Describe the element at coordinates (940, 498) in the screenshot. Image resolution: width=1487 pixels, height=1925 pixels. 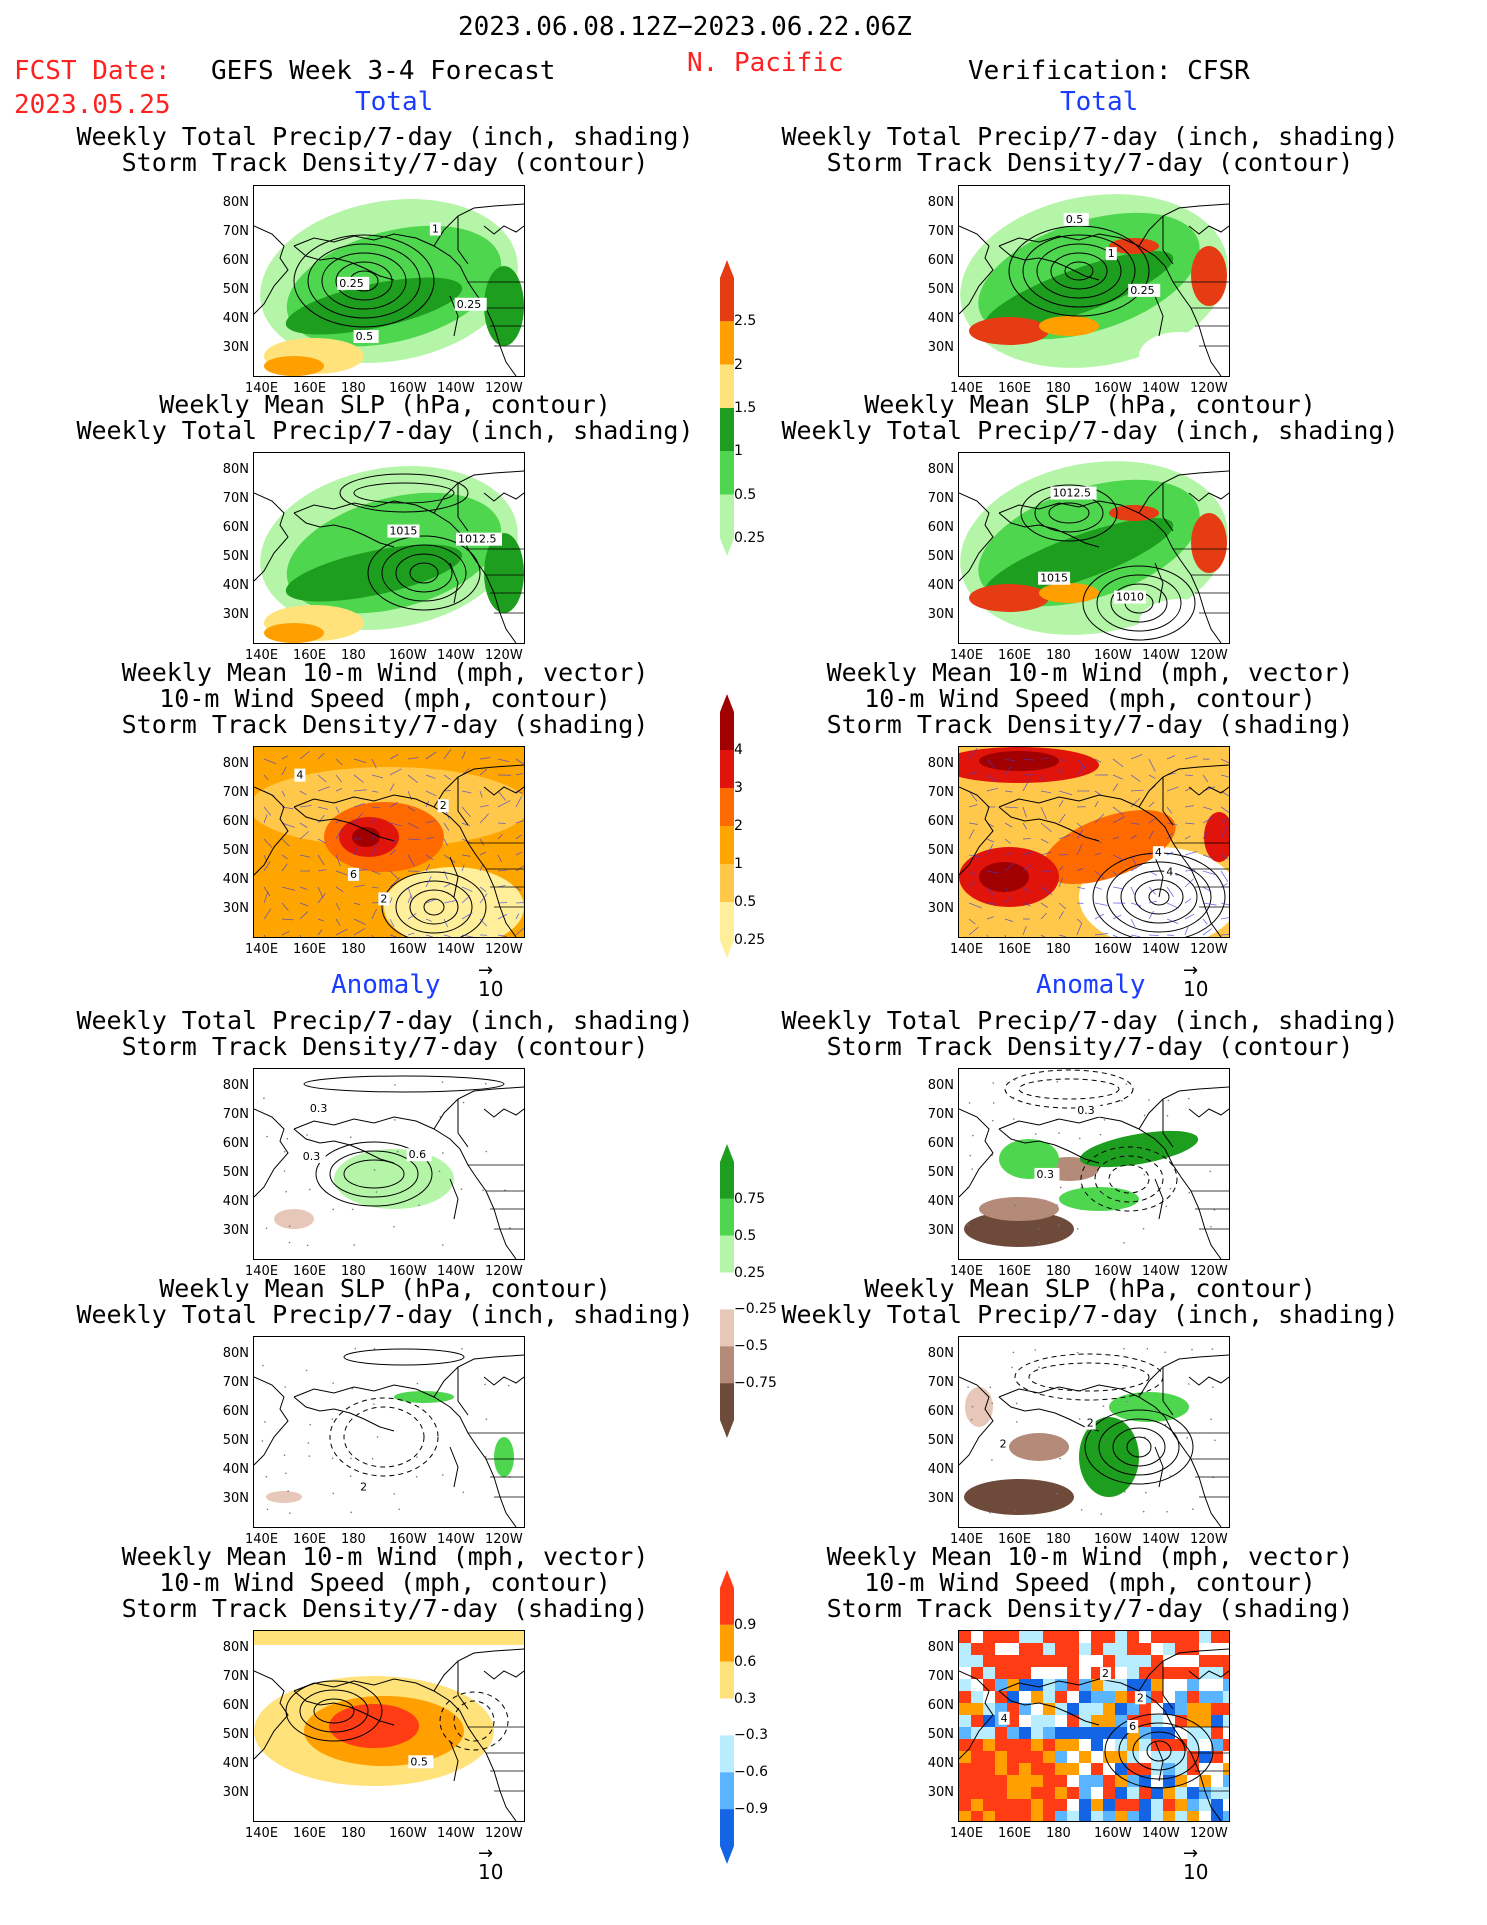
I see `lat-tick-ob_slp-1: 70N` at that location.